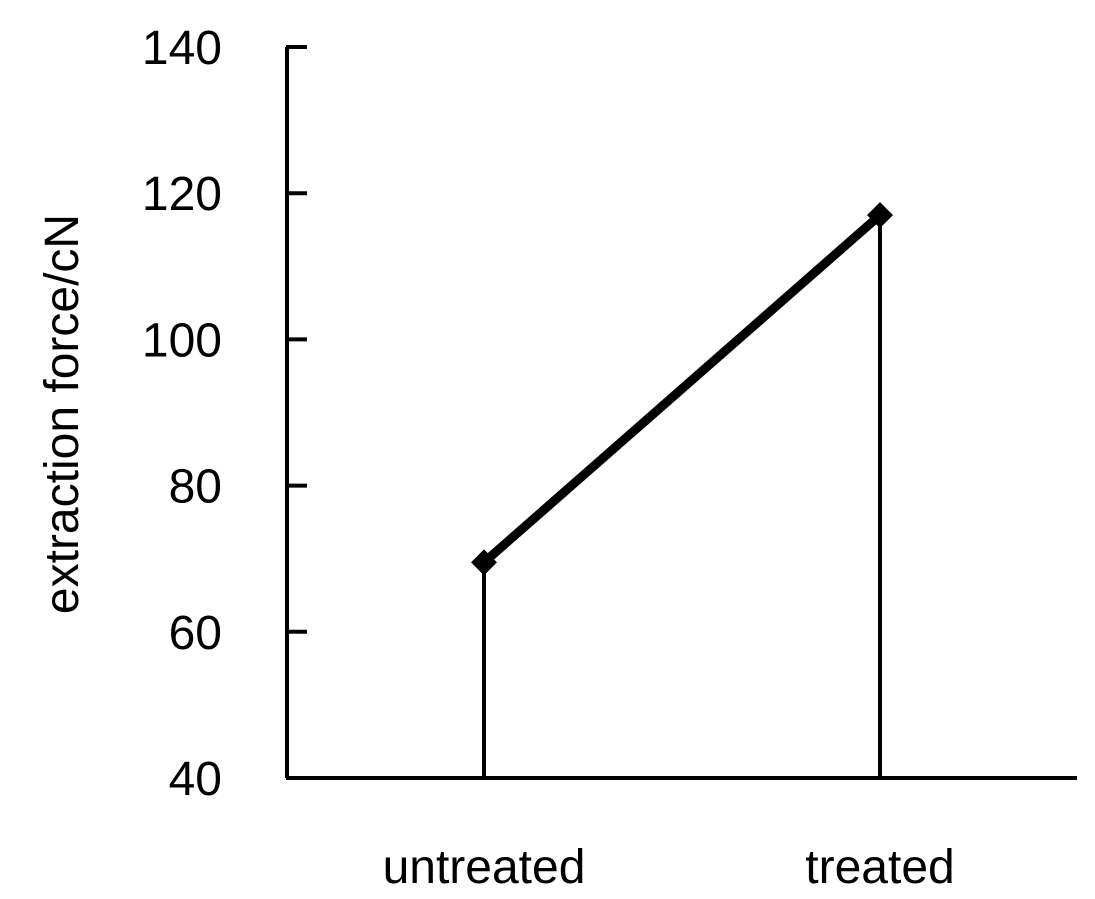 The height and width of the screenshot is (899, 1095). Describe the element at coordinates (182, 48) in the screenshot. I see `y-tick-label: 140` at that location.